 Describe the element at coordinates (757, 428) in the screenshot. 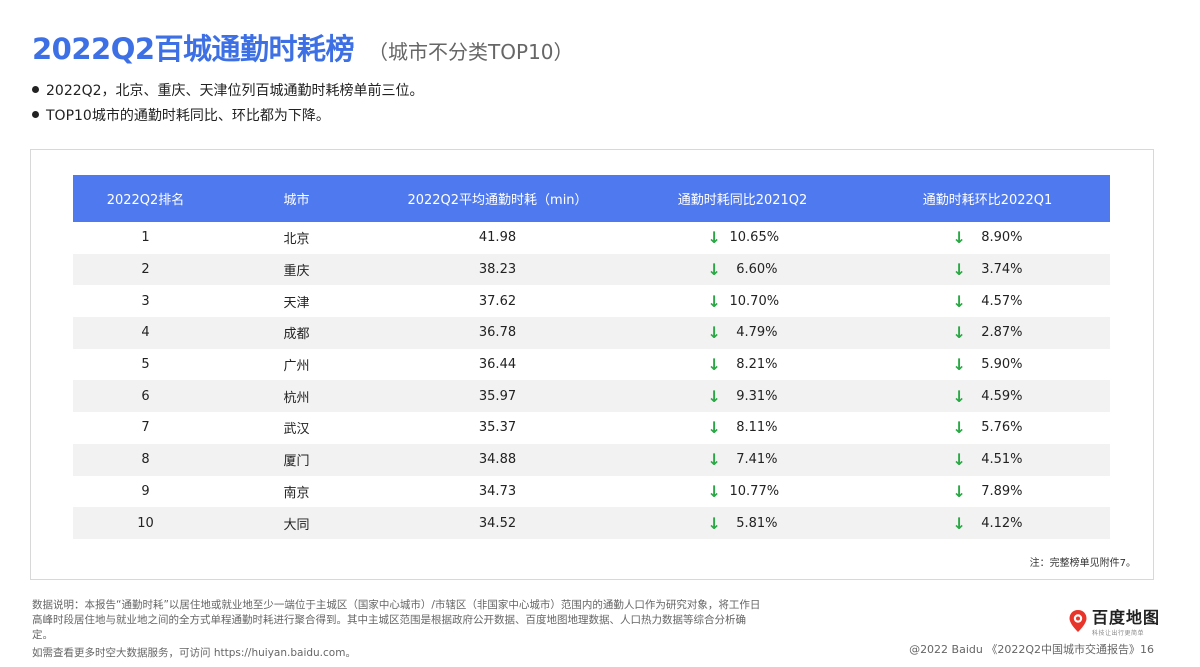

I see `yoy-value: 8.11%` at that location.